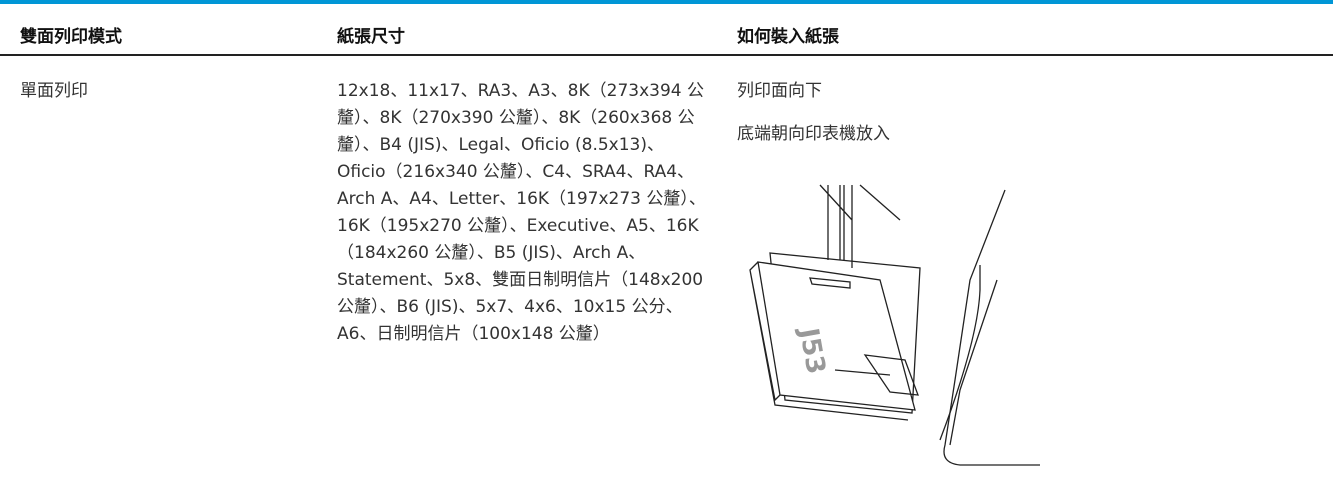 The width and height of the screenshot is (1333, 483). Describe the element at coordinates (860, 226) in the screenshot. I see `printer-lines` at that location.